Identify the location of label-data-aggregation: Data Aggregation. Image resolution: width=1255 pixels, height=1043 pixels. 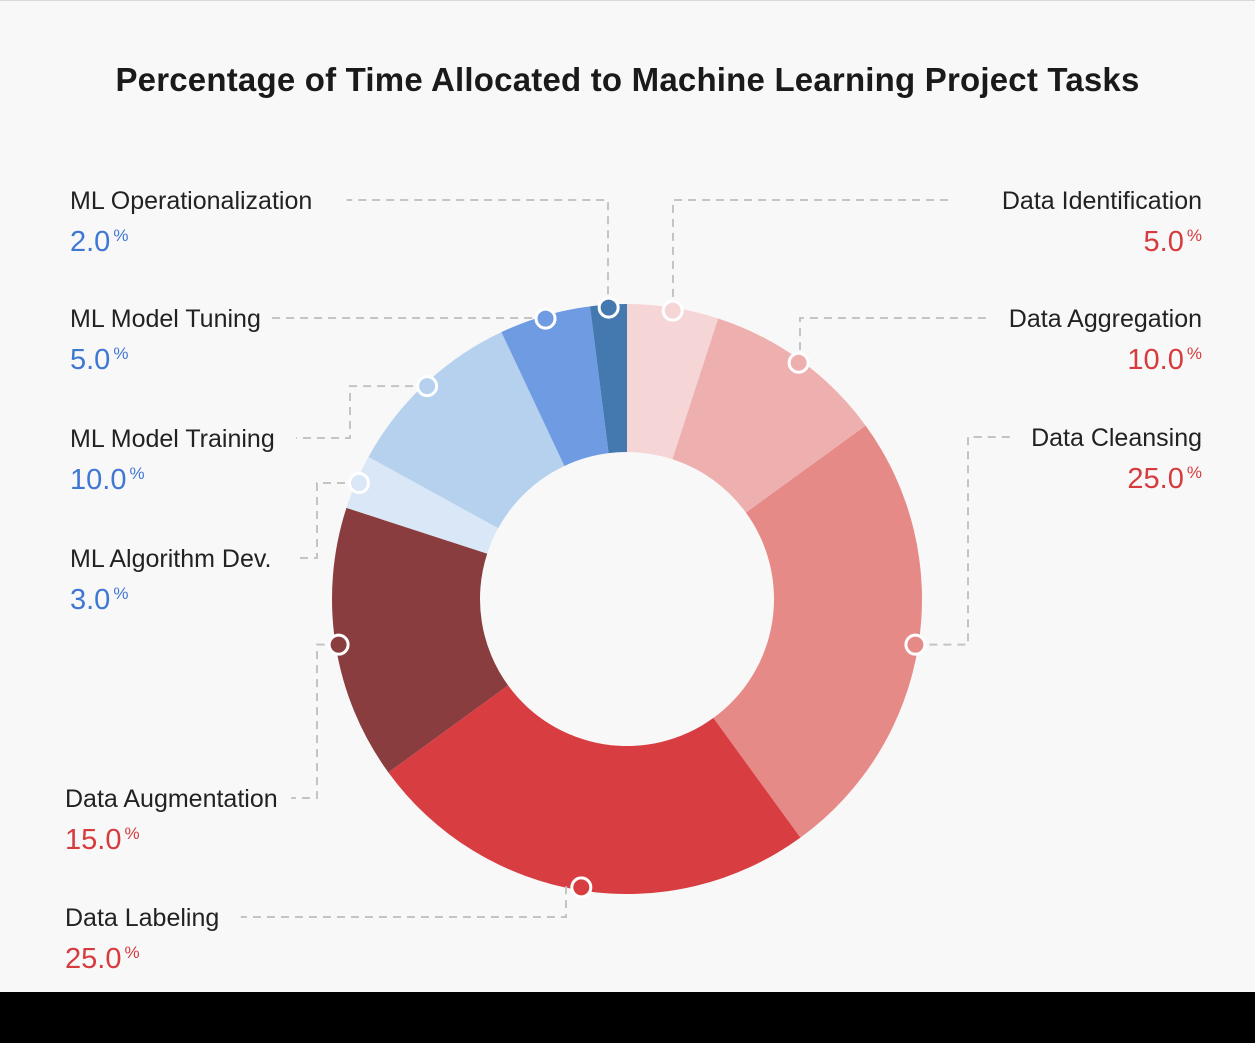
(1105, 319).